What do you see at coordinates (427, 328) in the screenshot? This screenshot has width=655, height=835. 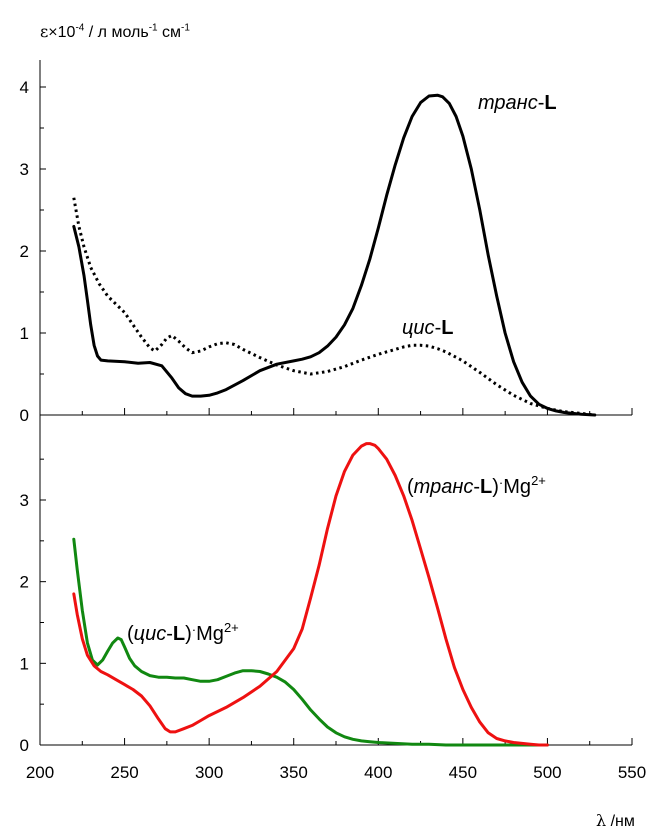 I see `series-label-cis-L: цис-L` at bounding box center [427, 328].